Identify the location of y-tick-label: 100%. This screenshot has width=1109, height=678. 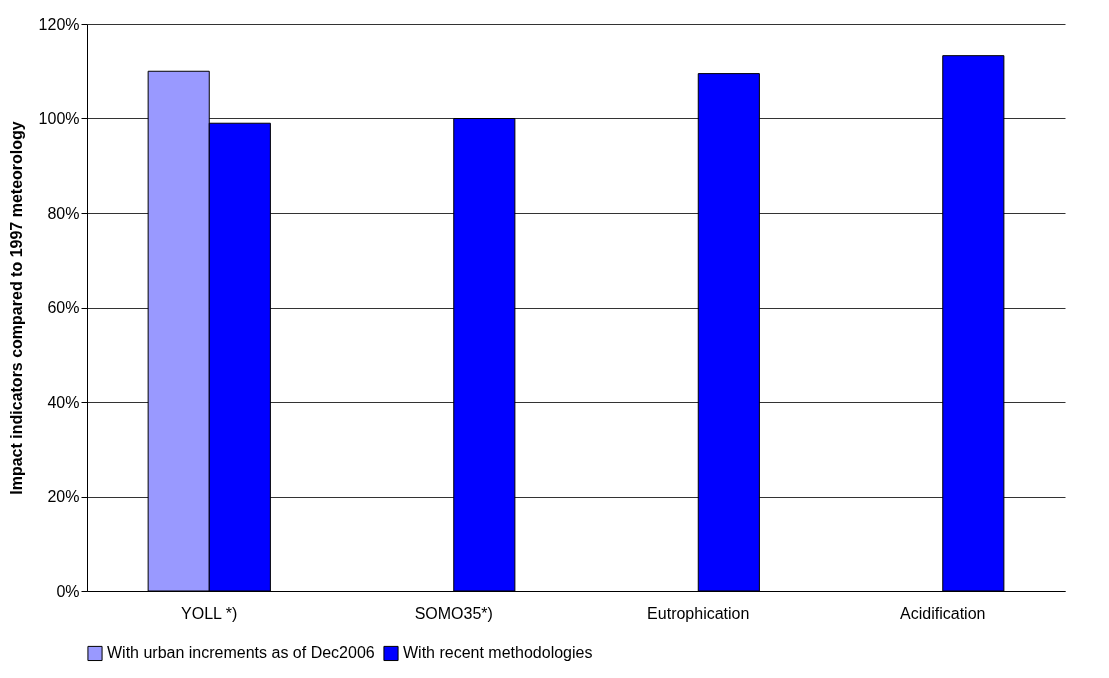
(59, 118).